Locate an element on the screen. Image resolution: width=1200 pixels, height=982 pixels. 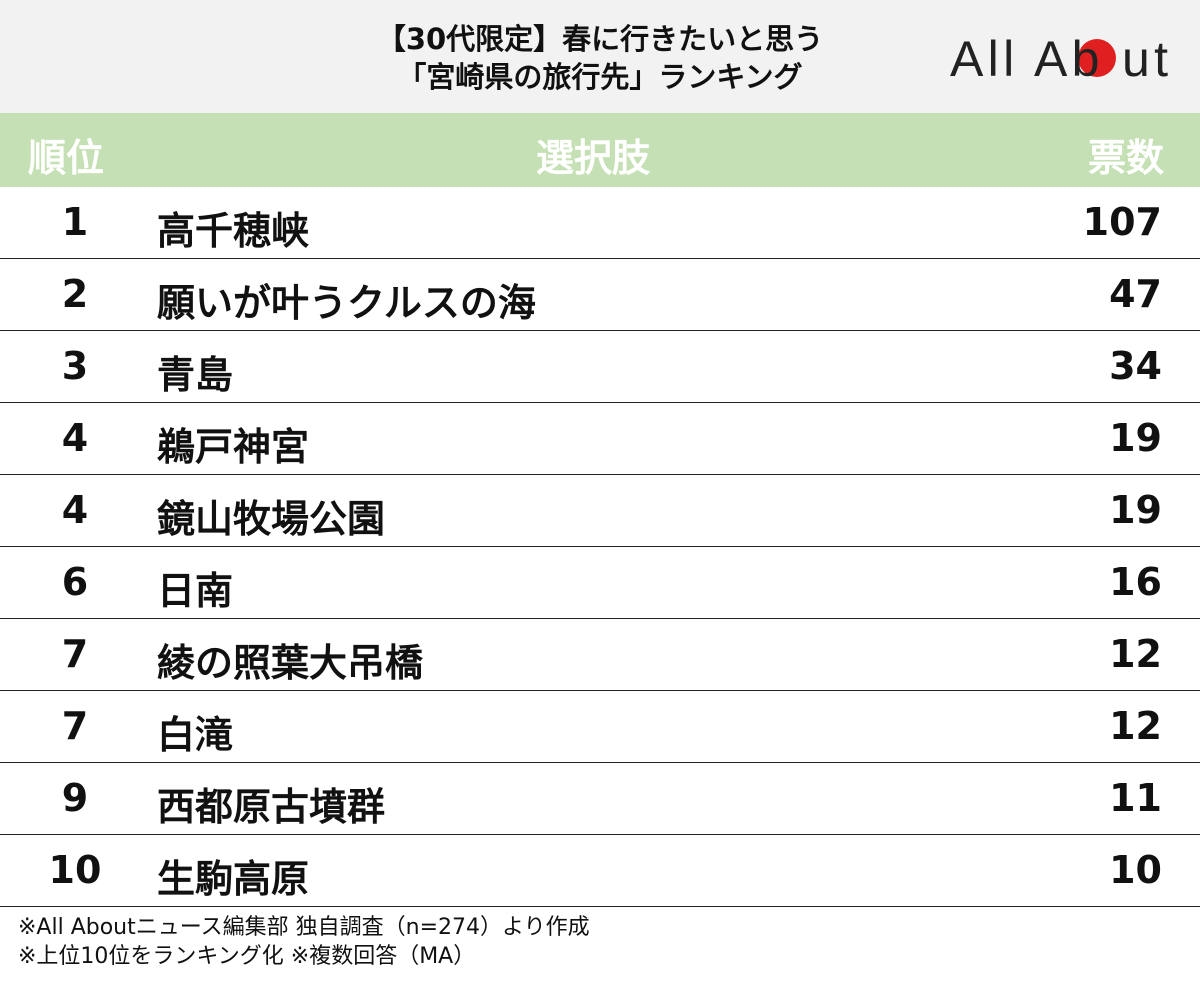
rank-cell: 10 is located at coordinates (75, 870).